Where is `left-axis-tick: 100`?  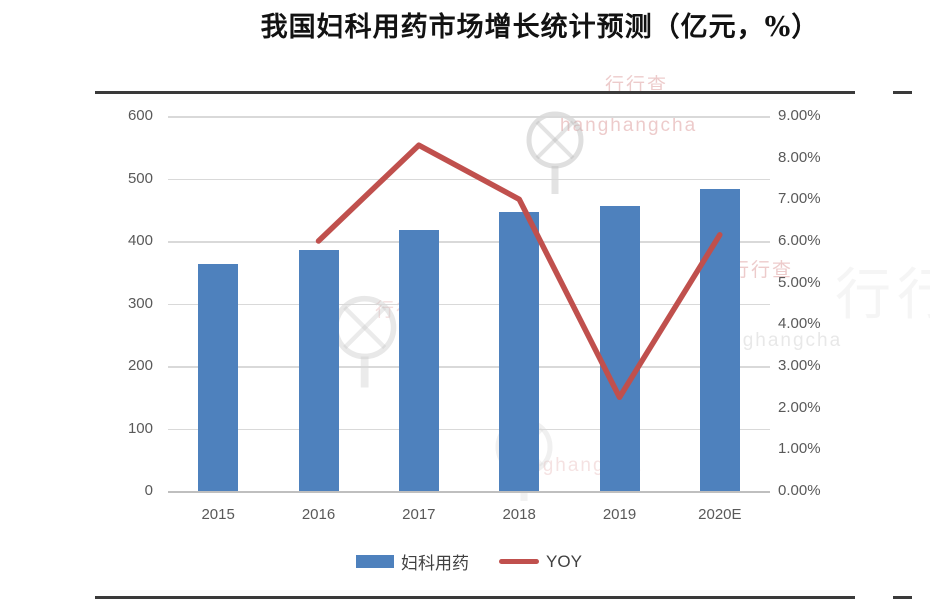 left-axis-tick: 100 is located at coordinates (140, 428).